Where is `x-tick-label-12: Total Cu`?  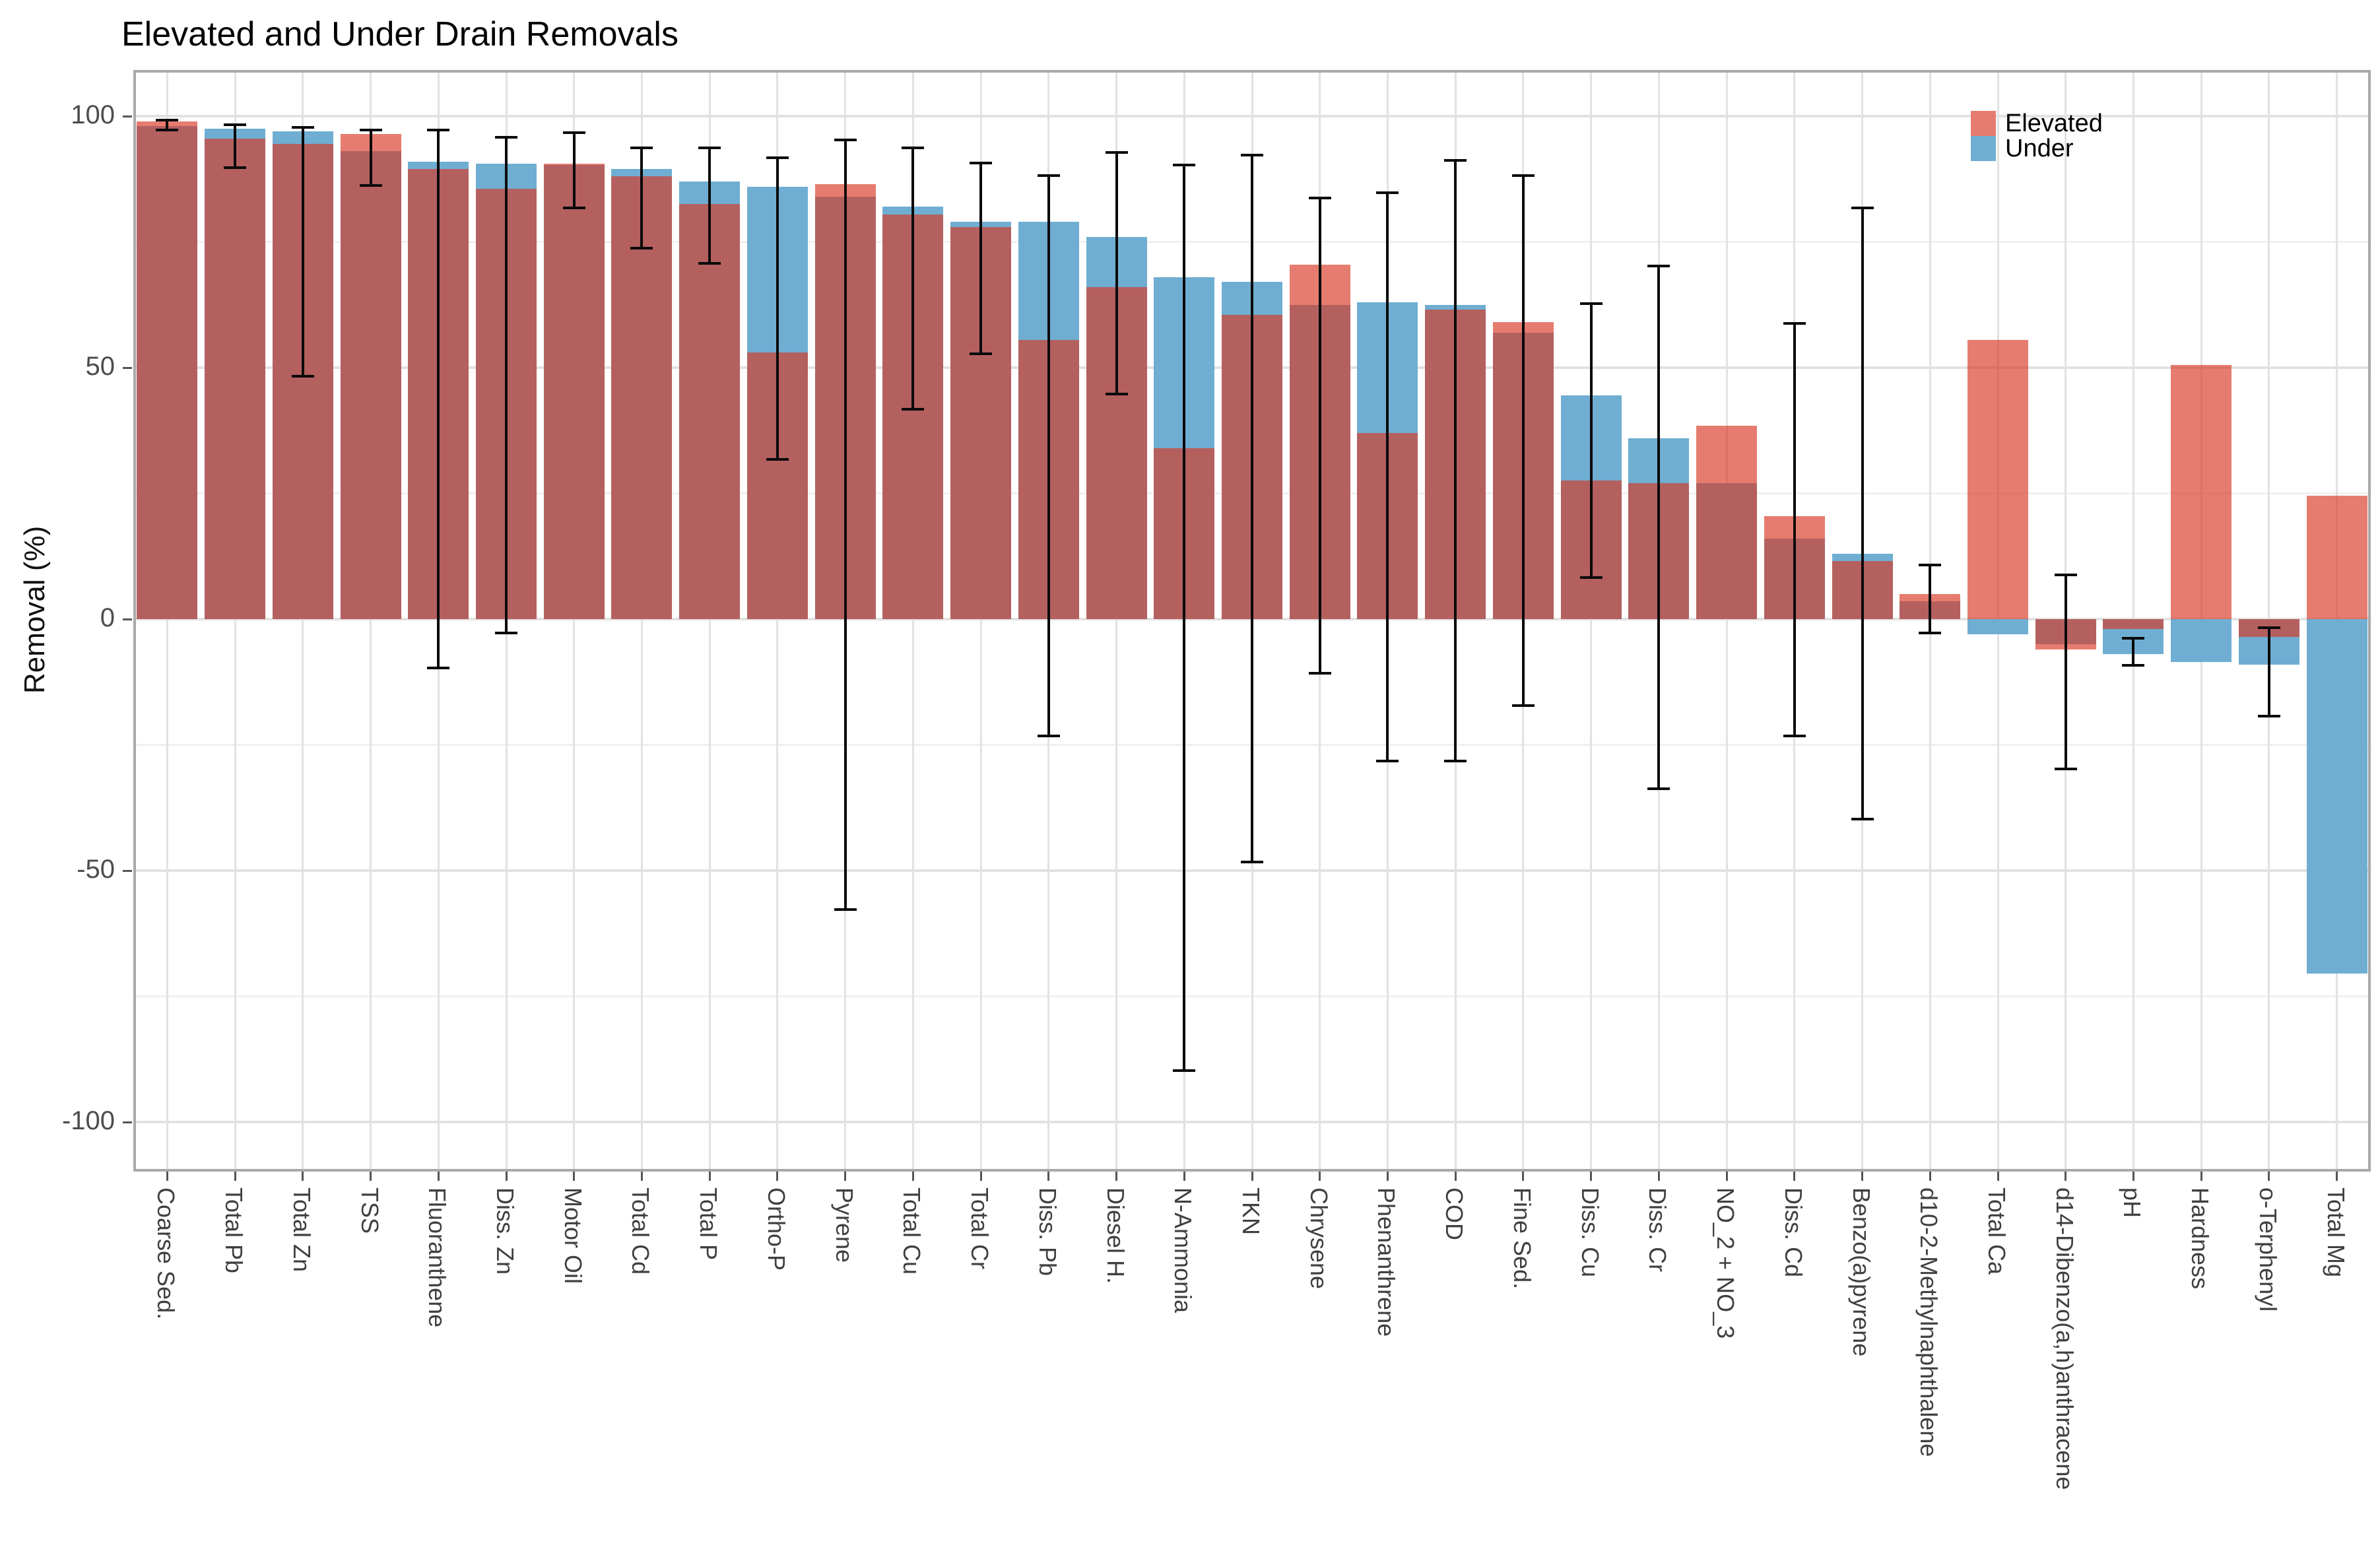
x-tick-label-12: Total Cu is located at coordinates (912, 1231).